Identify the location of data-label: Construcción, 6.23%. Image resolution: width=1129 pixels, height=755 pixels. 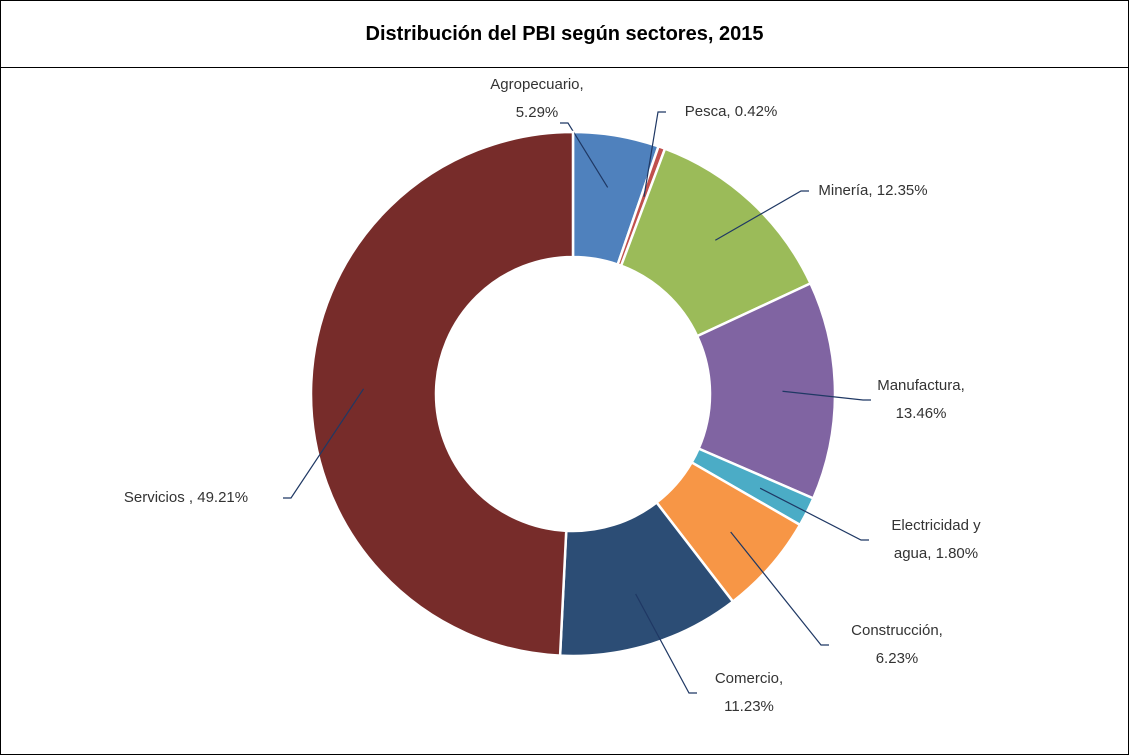
(897, 644).